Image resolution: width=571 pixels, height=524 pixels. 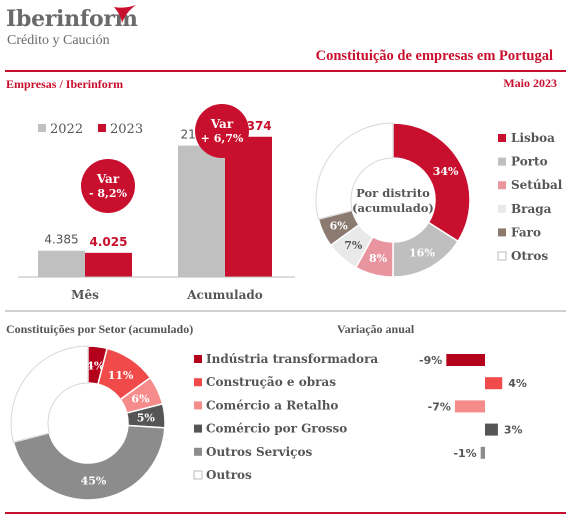 What do you see at coordinates (513, 430) in the screenshot?
I see `variation-label: 3%` at bounding box center [513, 430].